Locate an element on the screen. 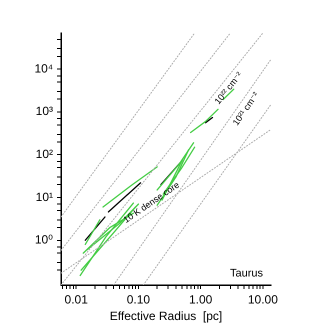 The height and width of the screenshot is (325, 325). x-tick-label: 1.00 is located at coordinates (200, 299).